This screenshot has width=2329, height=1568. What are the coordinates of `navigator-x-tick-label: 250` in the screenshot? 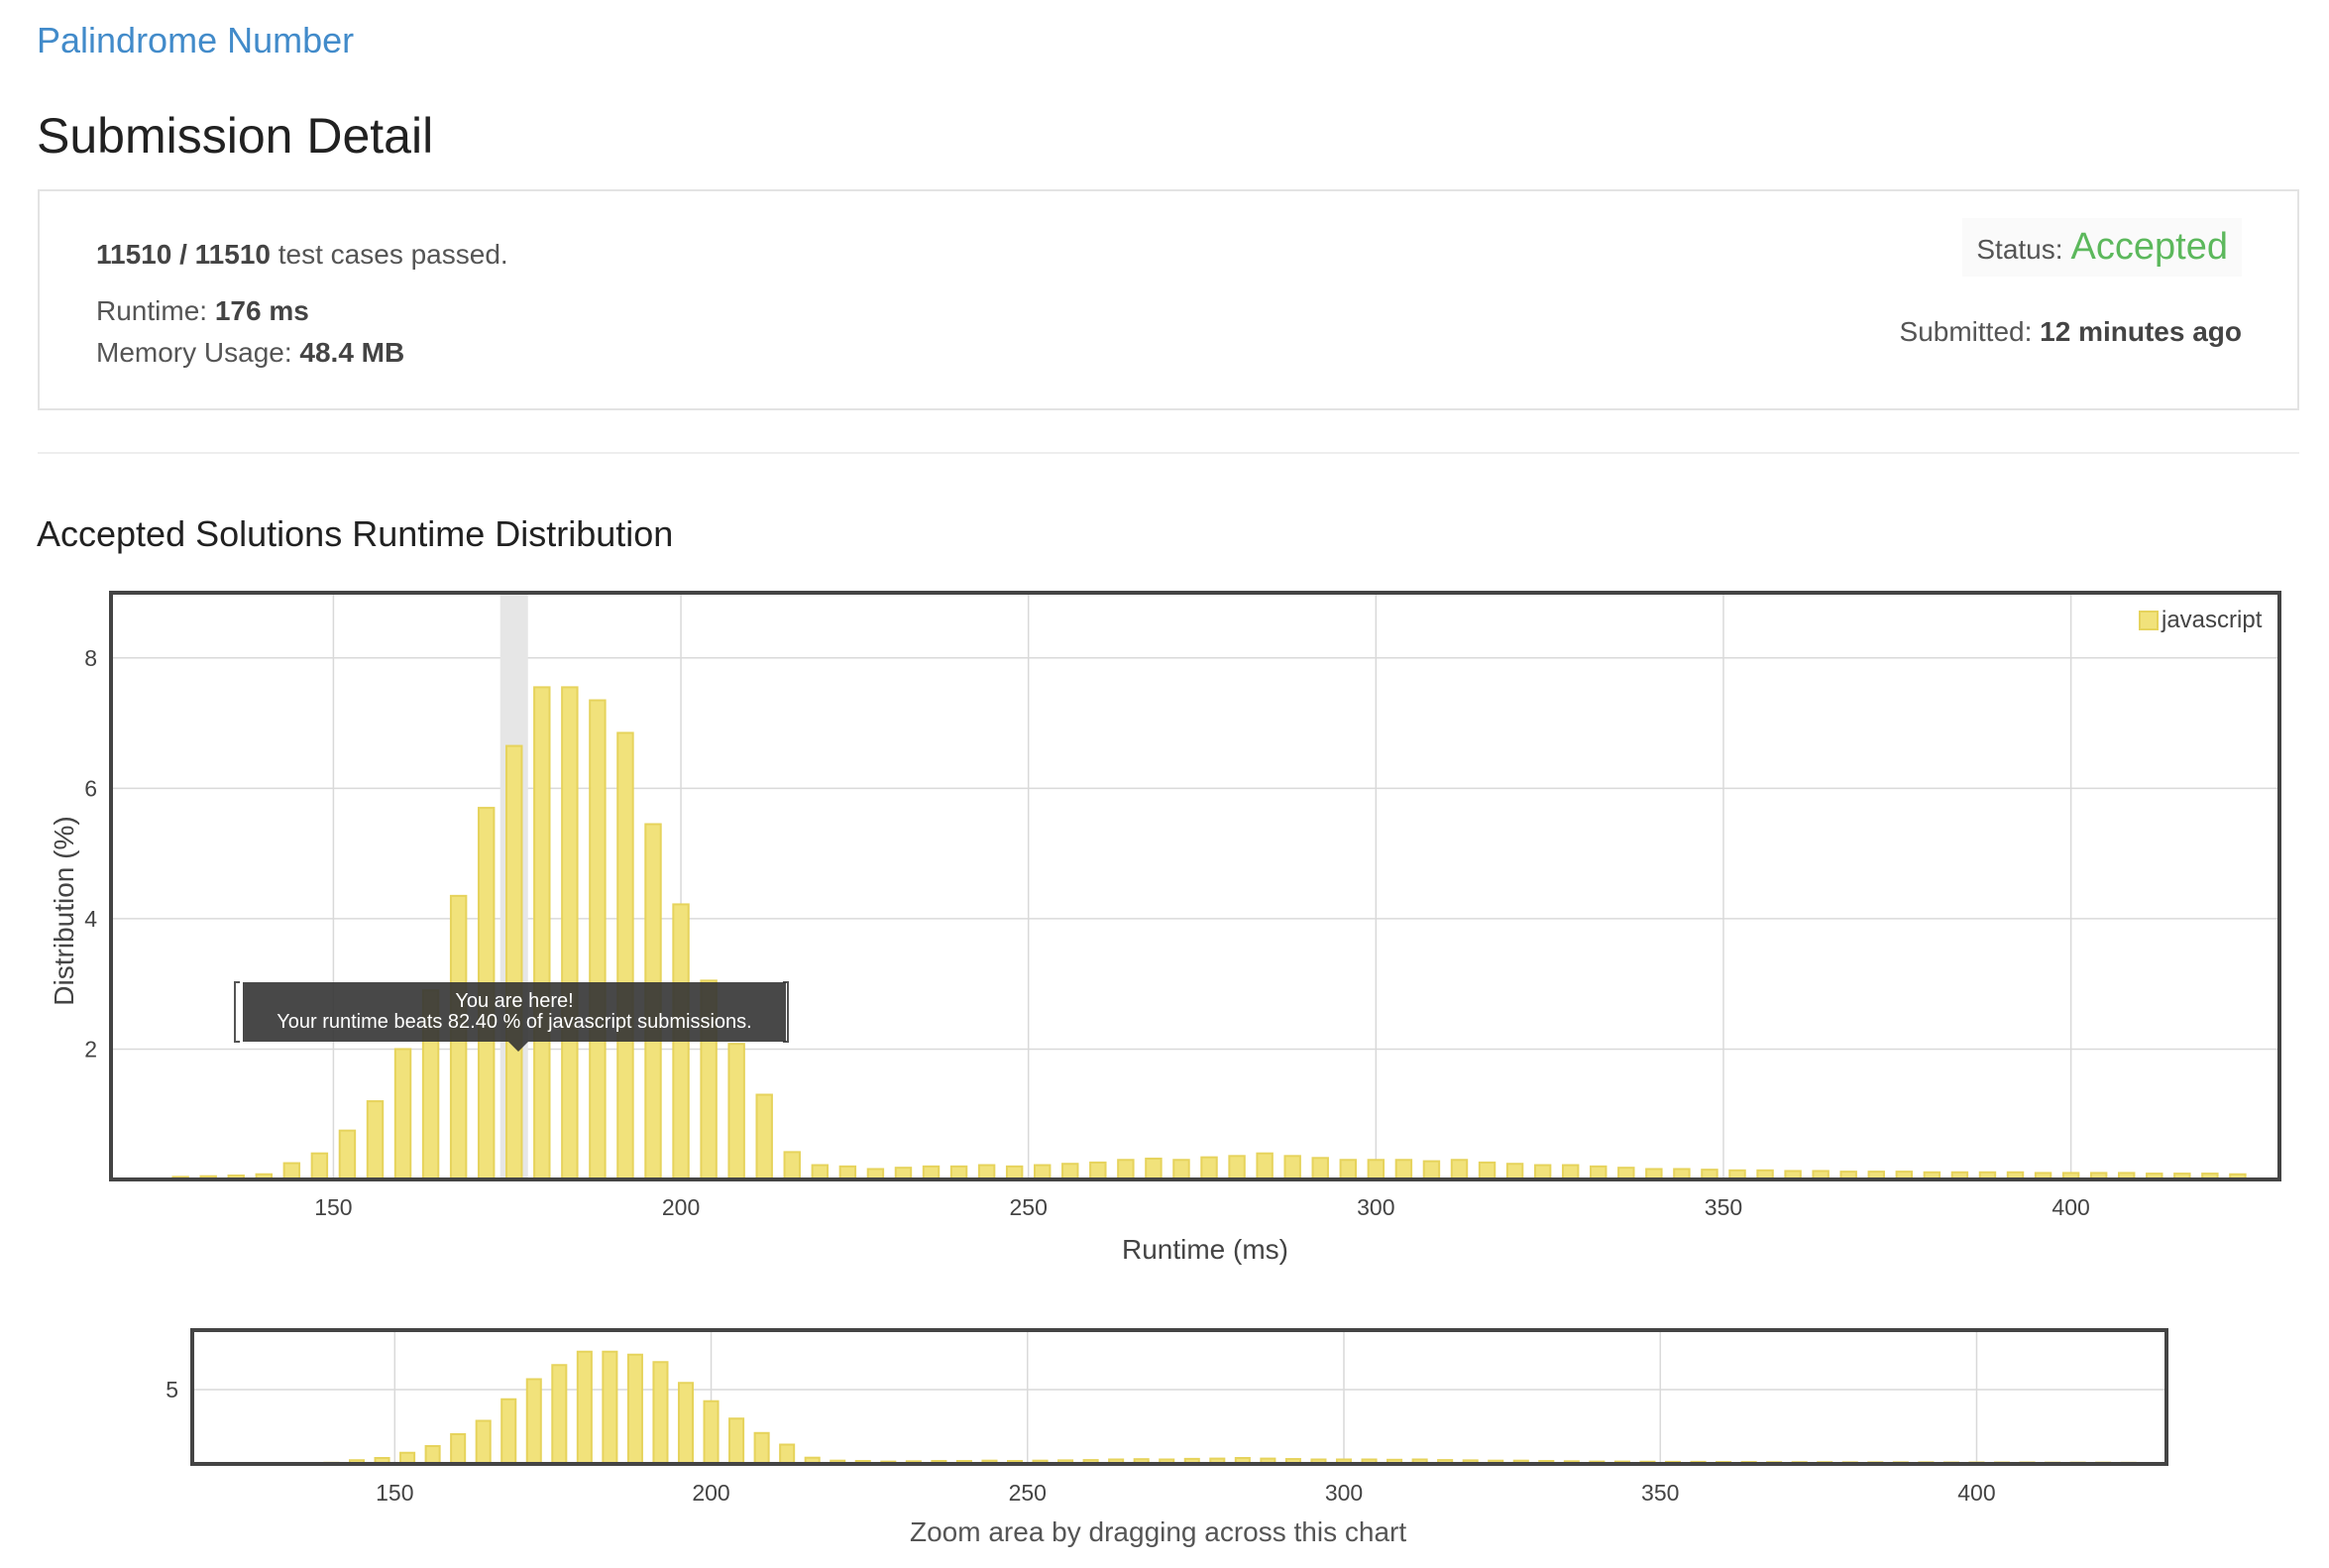 It's located at (1028, 1493).